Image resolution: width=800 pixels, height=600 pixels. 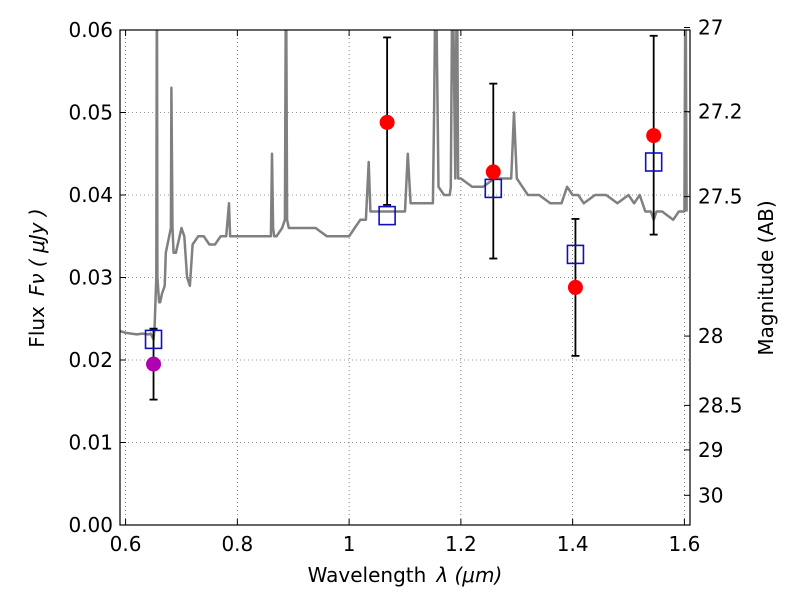 What do you see at coordinates (766, 277) in the screenshot?
I see `y2-axis-label: Magnitude (AB)` at bounding box center [766, 277].